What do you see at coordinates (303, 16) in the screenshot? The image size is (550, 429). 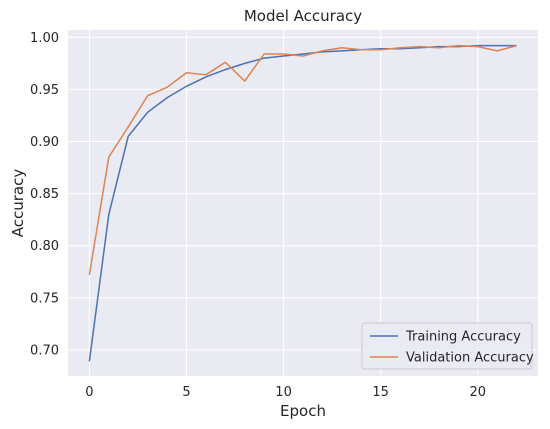 I see `chart-title: Model Accuracy` at bounding box center [303, 16].